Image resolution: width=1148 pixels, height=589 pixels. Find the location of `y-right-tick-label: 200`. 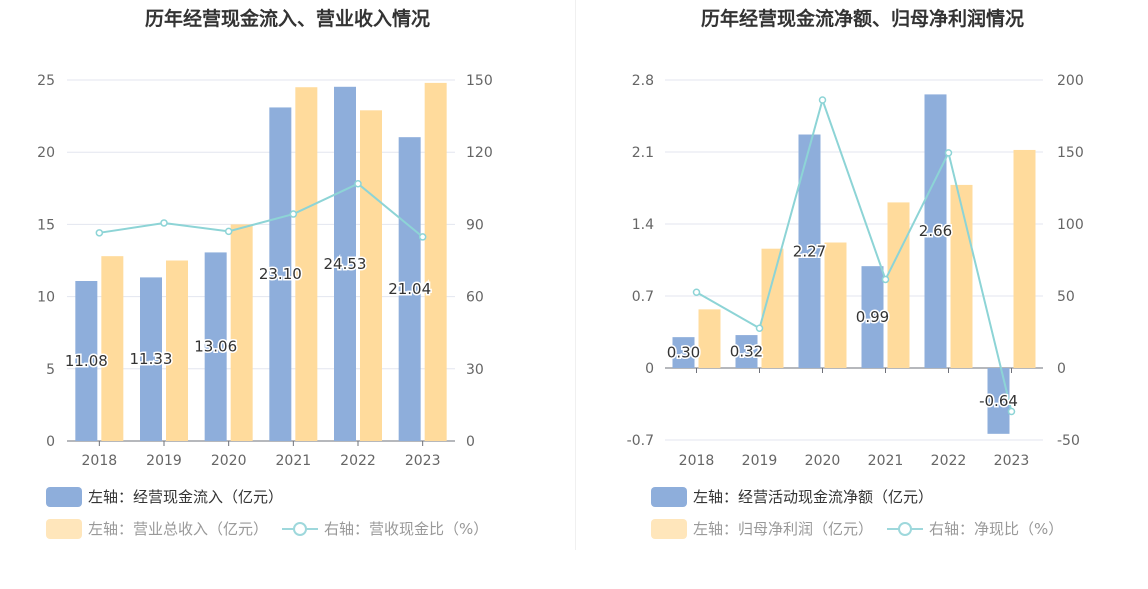

y-right-tick-label: 200 is located at coordinates (1070, 81).